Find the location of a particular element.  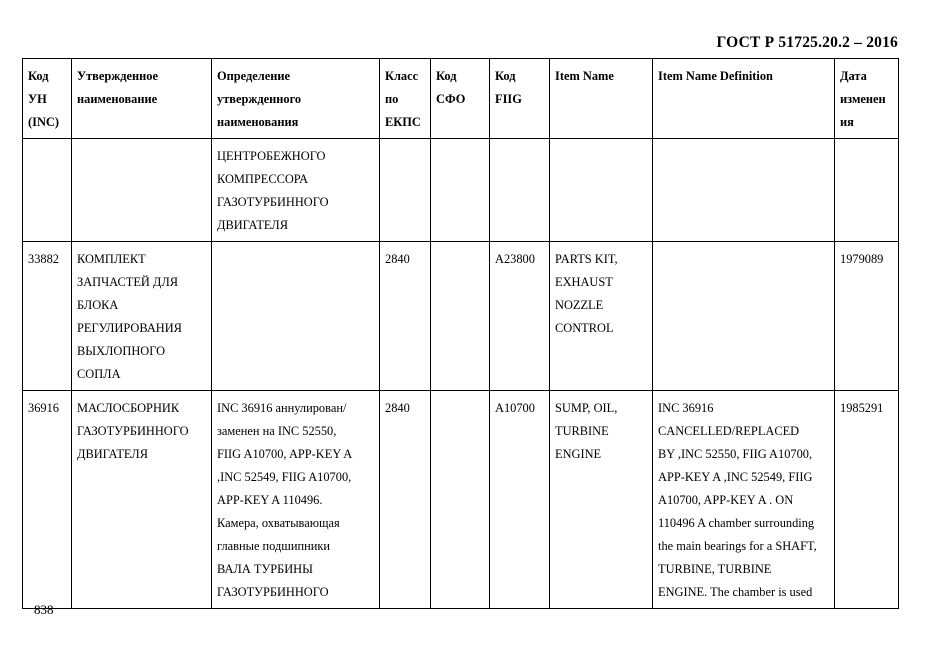

cell-line: INC 36916 is located at coordinates (686, 408).